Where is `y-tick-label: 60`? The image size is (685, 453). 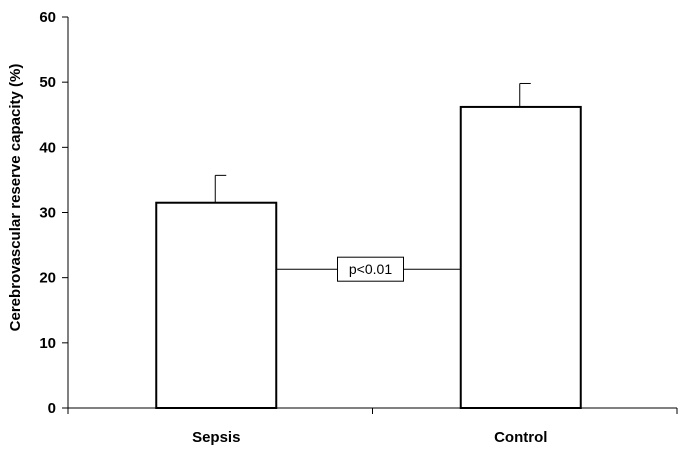
y-tick-label: 60 is located at coordinates (47, 17).